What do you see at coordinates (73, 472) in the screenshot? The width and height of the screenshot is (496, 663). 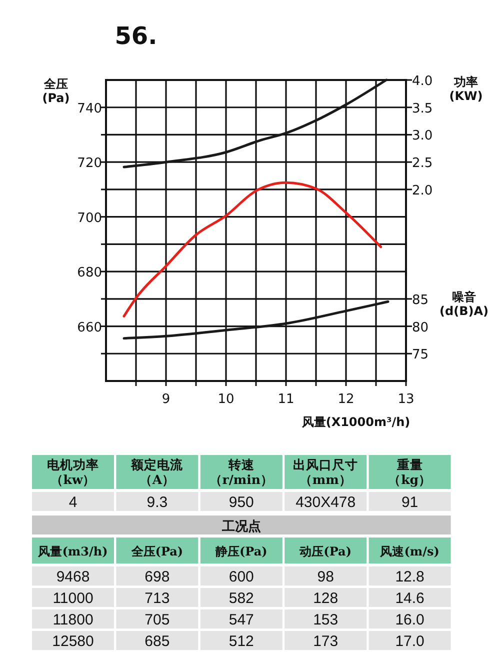 I see `category-label: 电机功率（kw）` at bounding box center [73, 472].